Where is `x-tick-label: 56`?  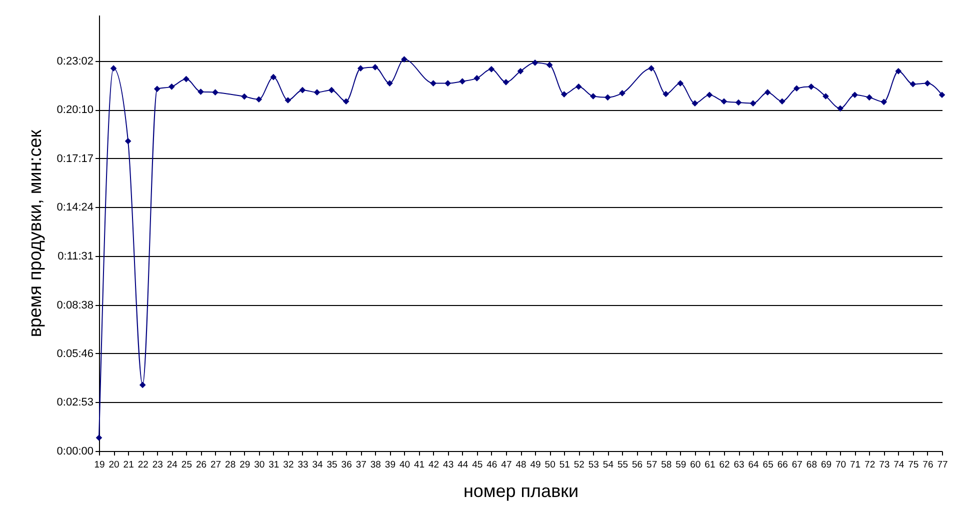
x-tick-label: 56 is located at coordinates (637, 465).